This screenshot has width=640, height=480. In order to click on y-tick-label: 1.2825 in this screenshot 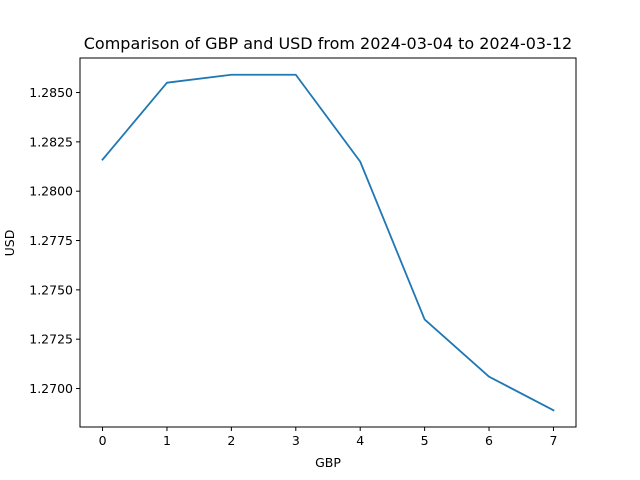, I will do `click(51, 141)`.